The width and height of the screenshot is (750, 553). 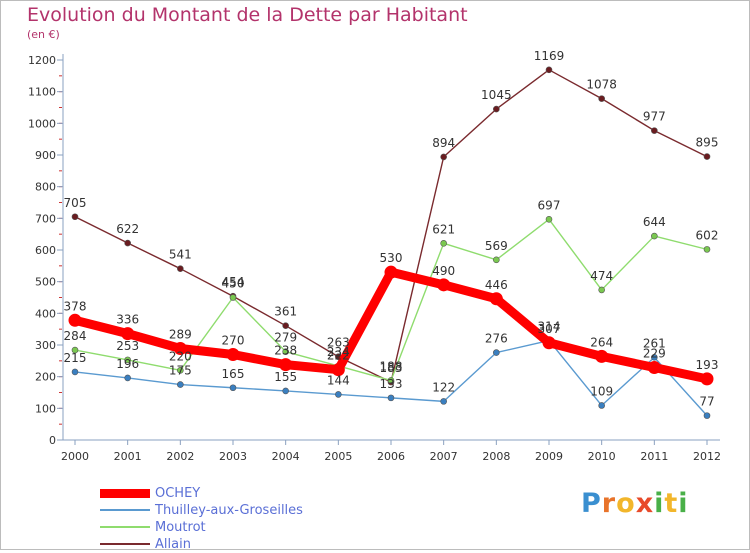 I want to click on y-tick-label: 800, so click(x=45, y=187).